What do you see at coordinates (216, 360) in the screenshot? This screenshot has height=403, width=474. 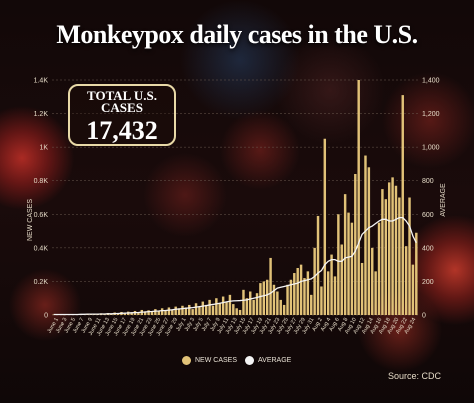 I see `legend-label-new-cases: NEW CASES` at bounding box center [216, 360].